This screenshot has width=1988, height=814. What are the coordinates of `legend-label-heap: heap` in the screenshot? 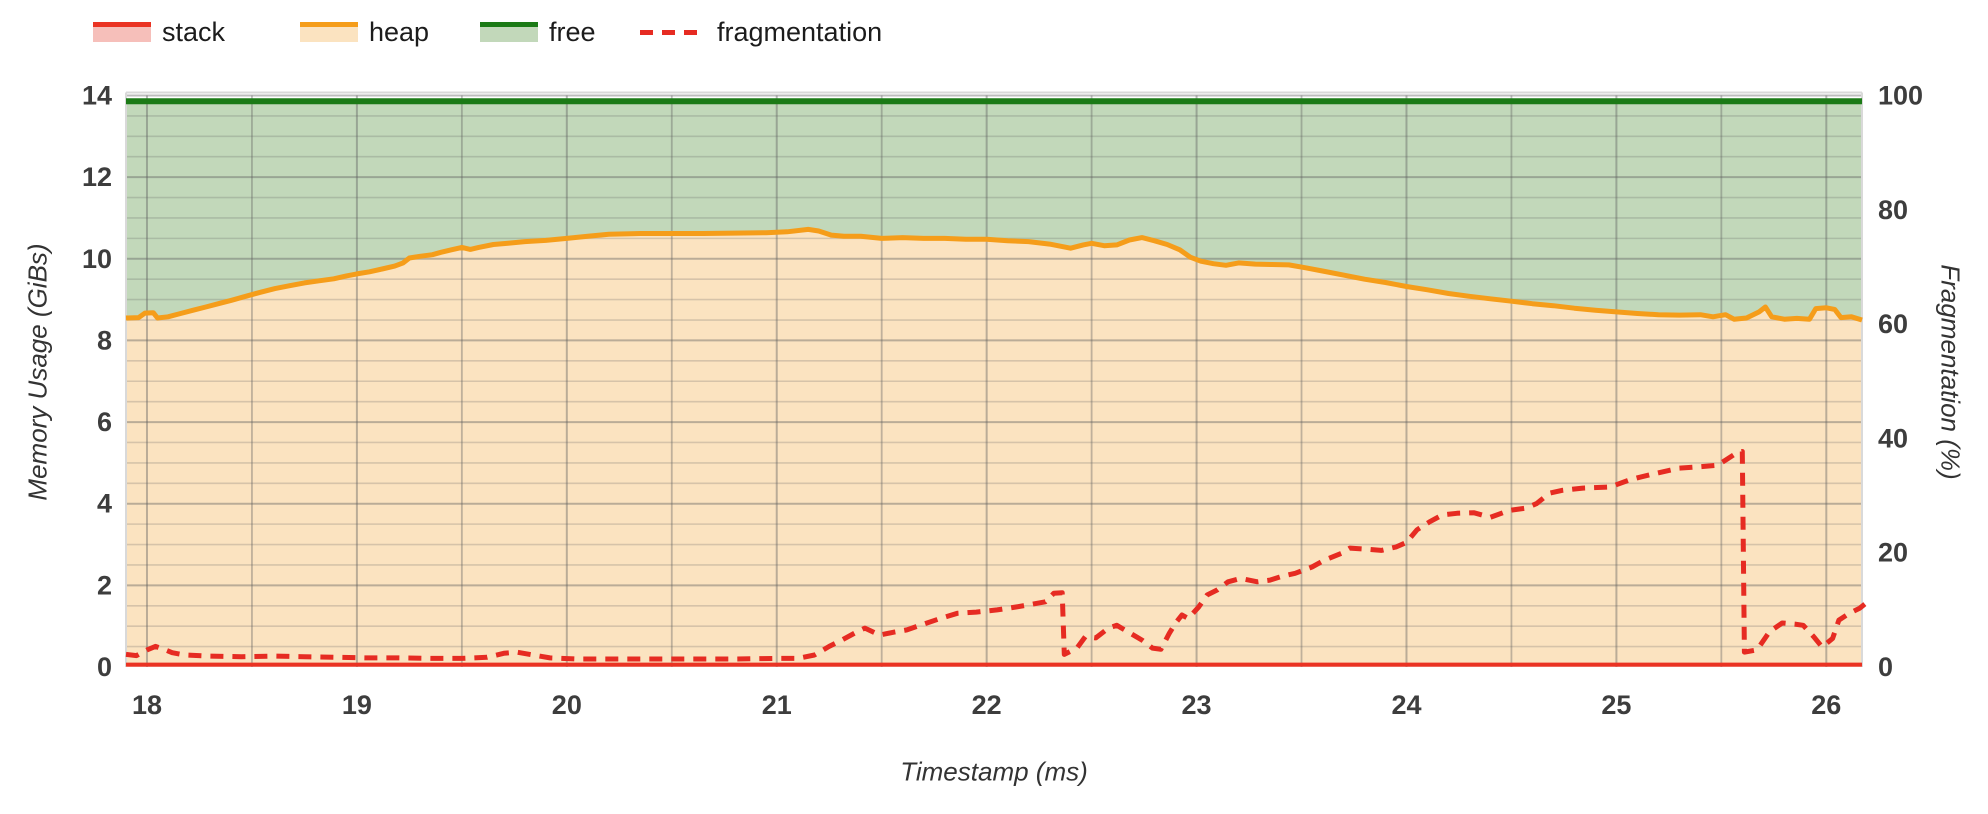 It's located at (399, 32).